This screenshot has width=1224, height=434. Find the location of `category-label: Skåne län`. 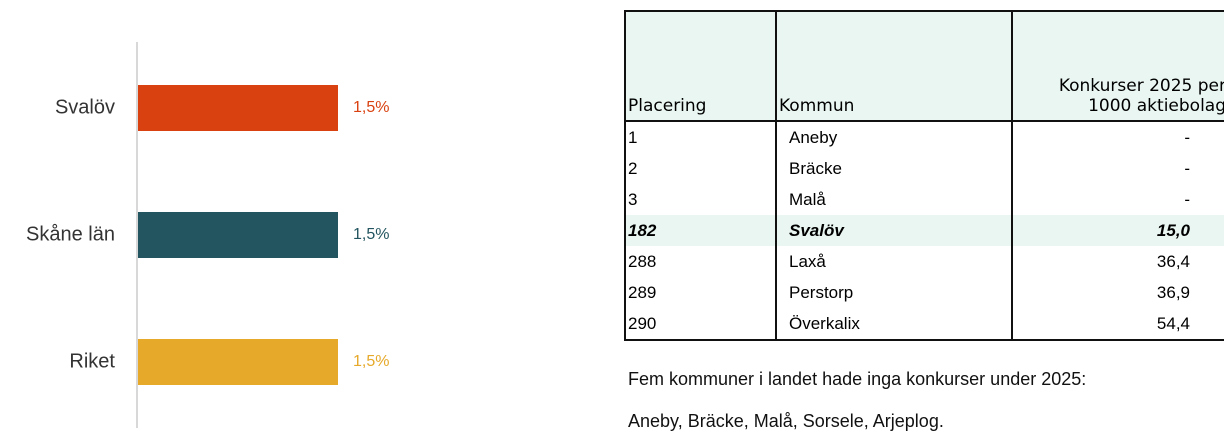

category-label: Skåne län is located at coordinates (70, 234).